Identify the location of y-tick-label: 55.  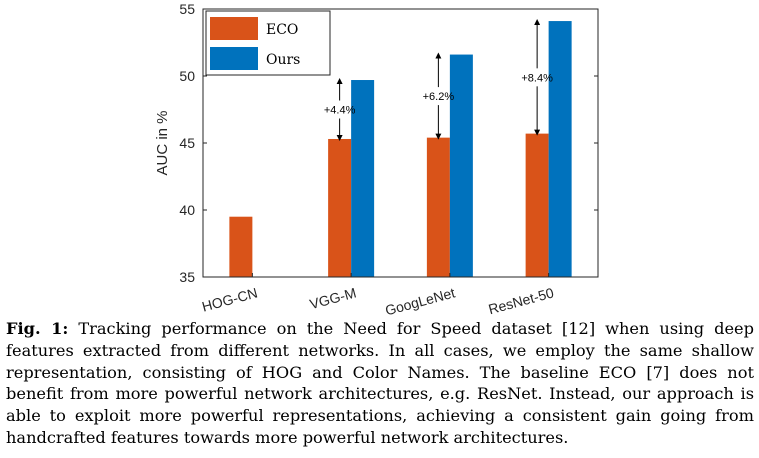
(187, 9).